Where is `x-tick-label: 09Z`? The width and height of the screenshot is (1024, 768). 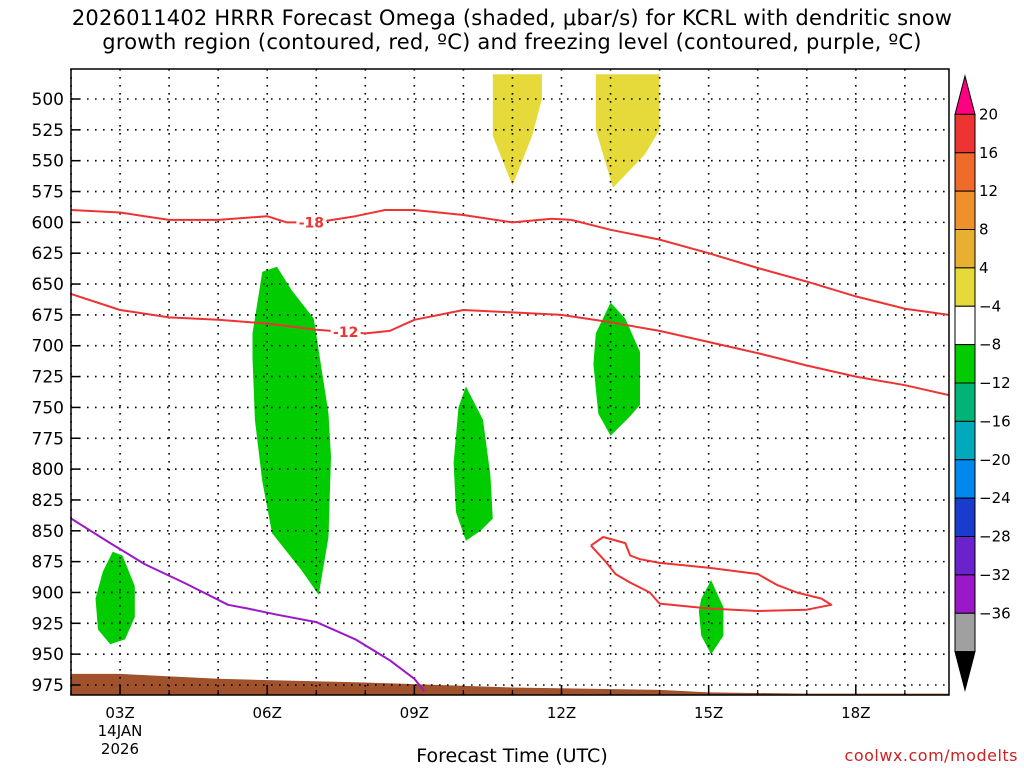
x-tick-label: 09Z is located at coordinates (414, 713).